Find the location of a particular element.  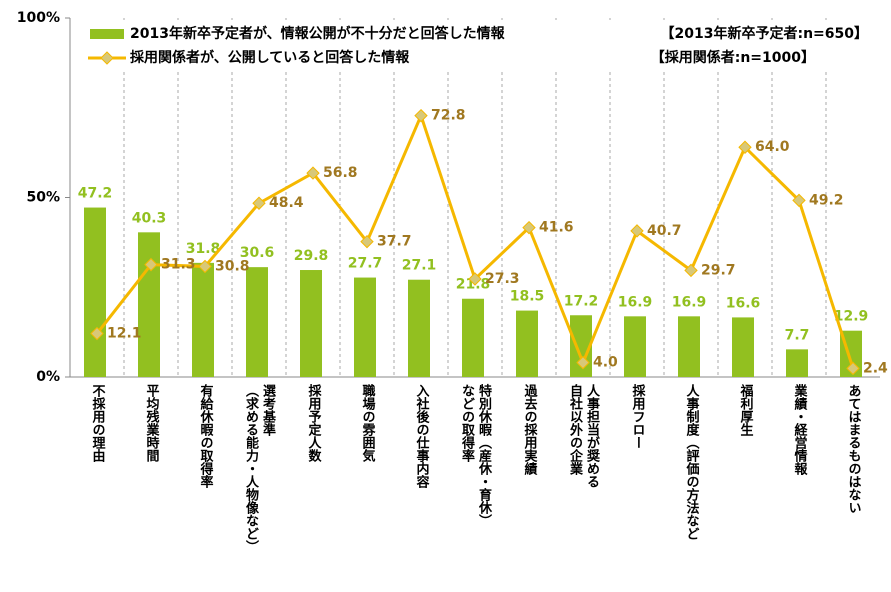

bar-value-label: 47.2 is located at coordinates (95, 194).